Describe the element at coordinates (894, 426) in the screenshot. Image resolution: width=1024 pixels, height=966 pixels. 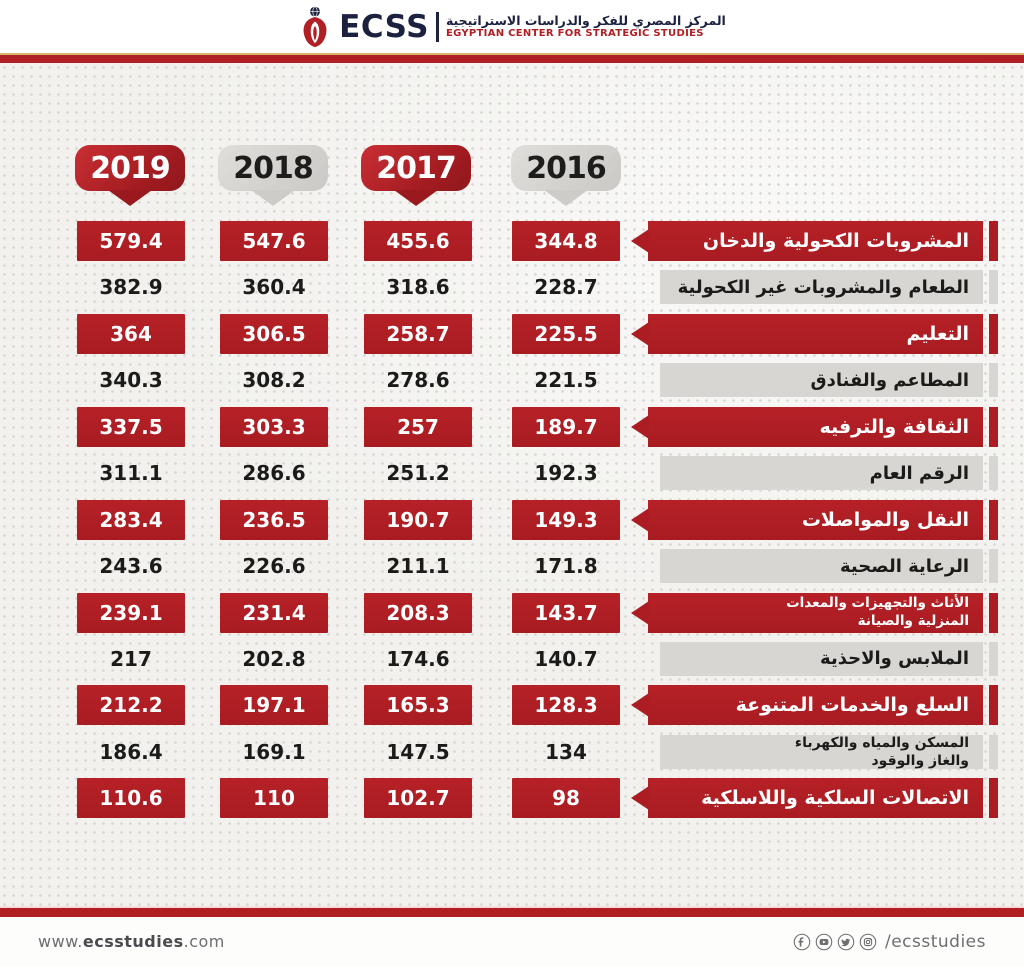
I see `category-label: الثقافة والترفيه` at that location.